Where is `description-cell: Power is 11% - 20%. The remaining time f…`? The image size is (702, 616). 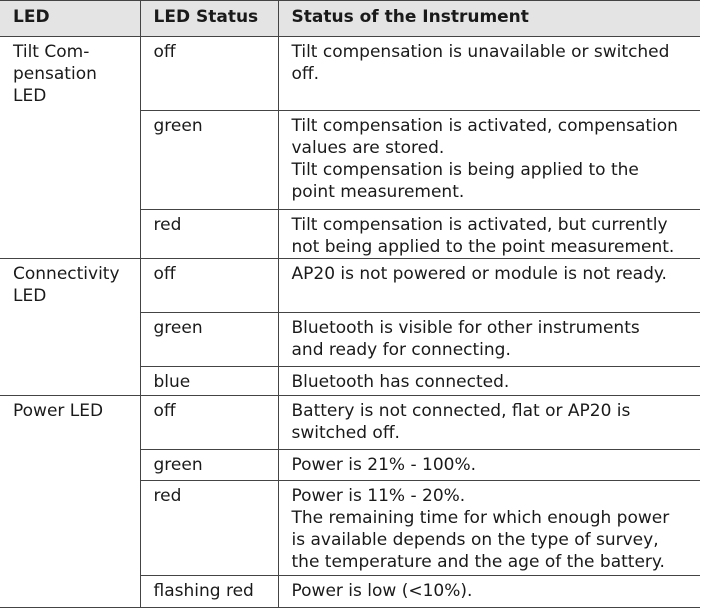 description-cell: Power is 11% - 20%. The remaining time f… is located at coordinates (489, 528).